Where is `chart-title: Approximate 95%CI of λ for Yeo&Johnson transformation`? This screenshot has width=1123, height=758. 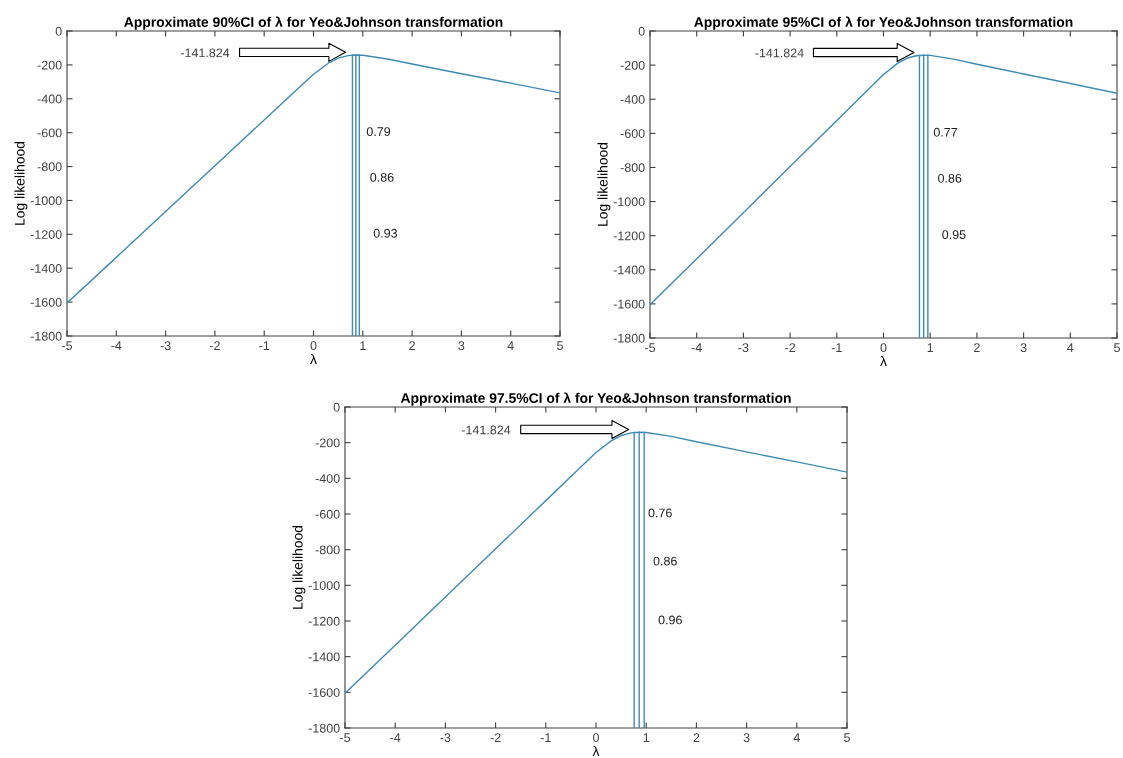
chart-title: Approximate 95%CI of λ for Yeo&Johnson transformation is located at coordinates (883, 23).